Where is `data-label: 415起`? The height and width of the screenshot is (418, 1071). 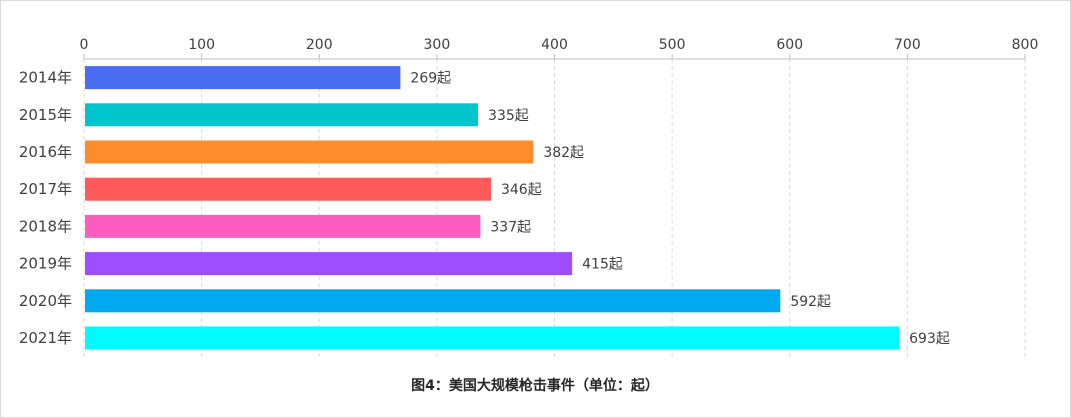 data-label: 415起 is located at coordinates (602, 265).